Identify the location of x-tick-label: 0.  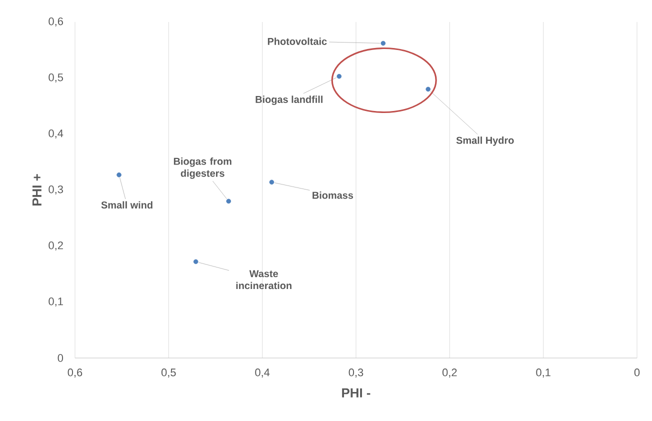
(637, 372).